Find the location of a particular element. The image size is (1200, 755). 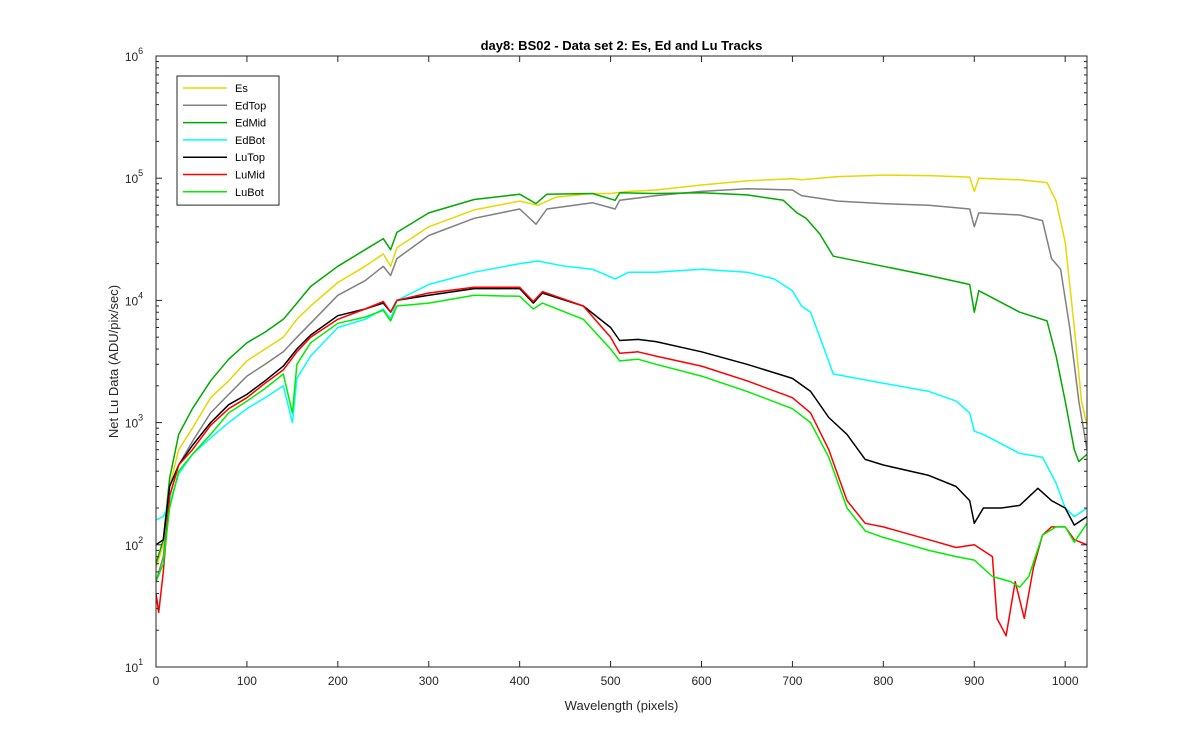

legend-label-edtop: EdTop is located at coordinates (250, 106).